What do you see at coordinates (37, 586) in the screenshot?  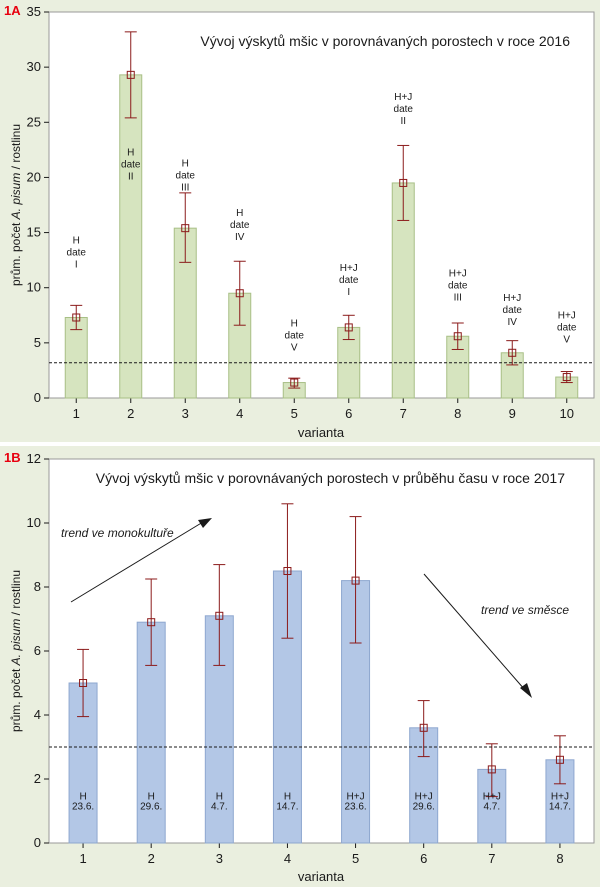 I see `y-tick-label: 8` at bounding box center [37, 586].